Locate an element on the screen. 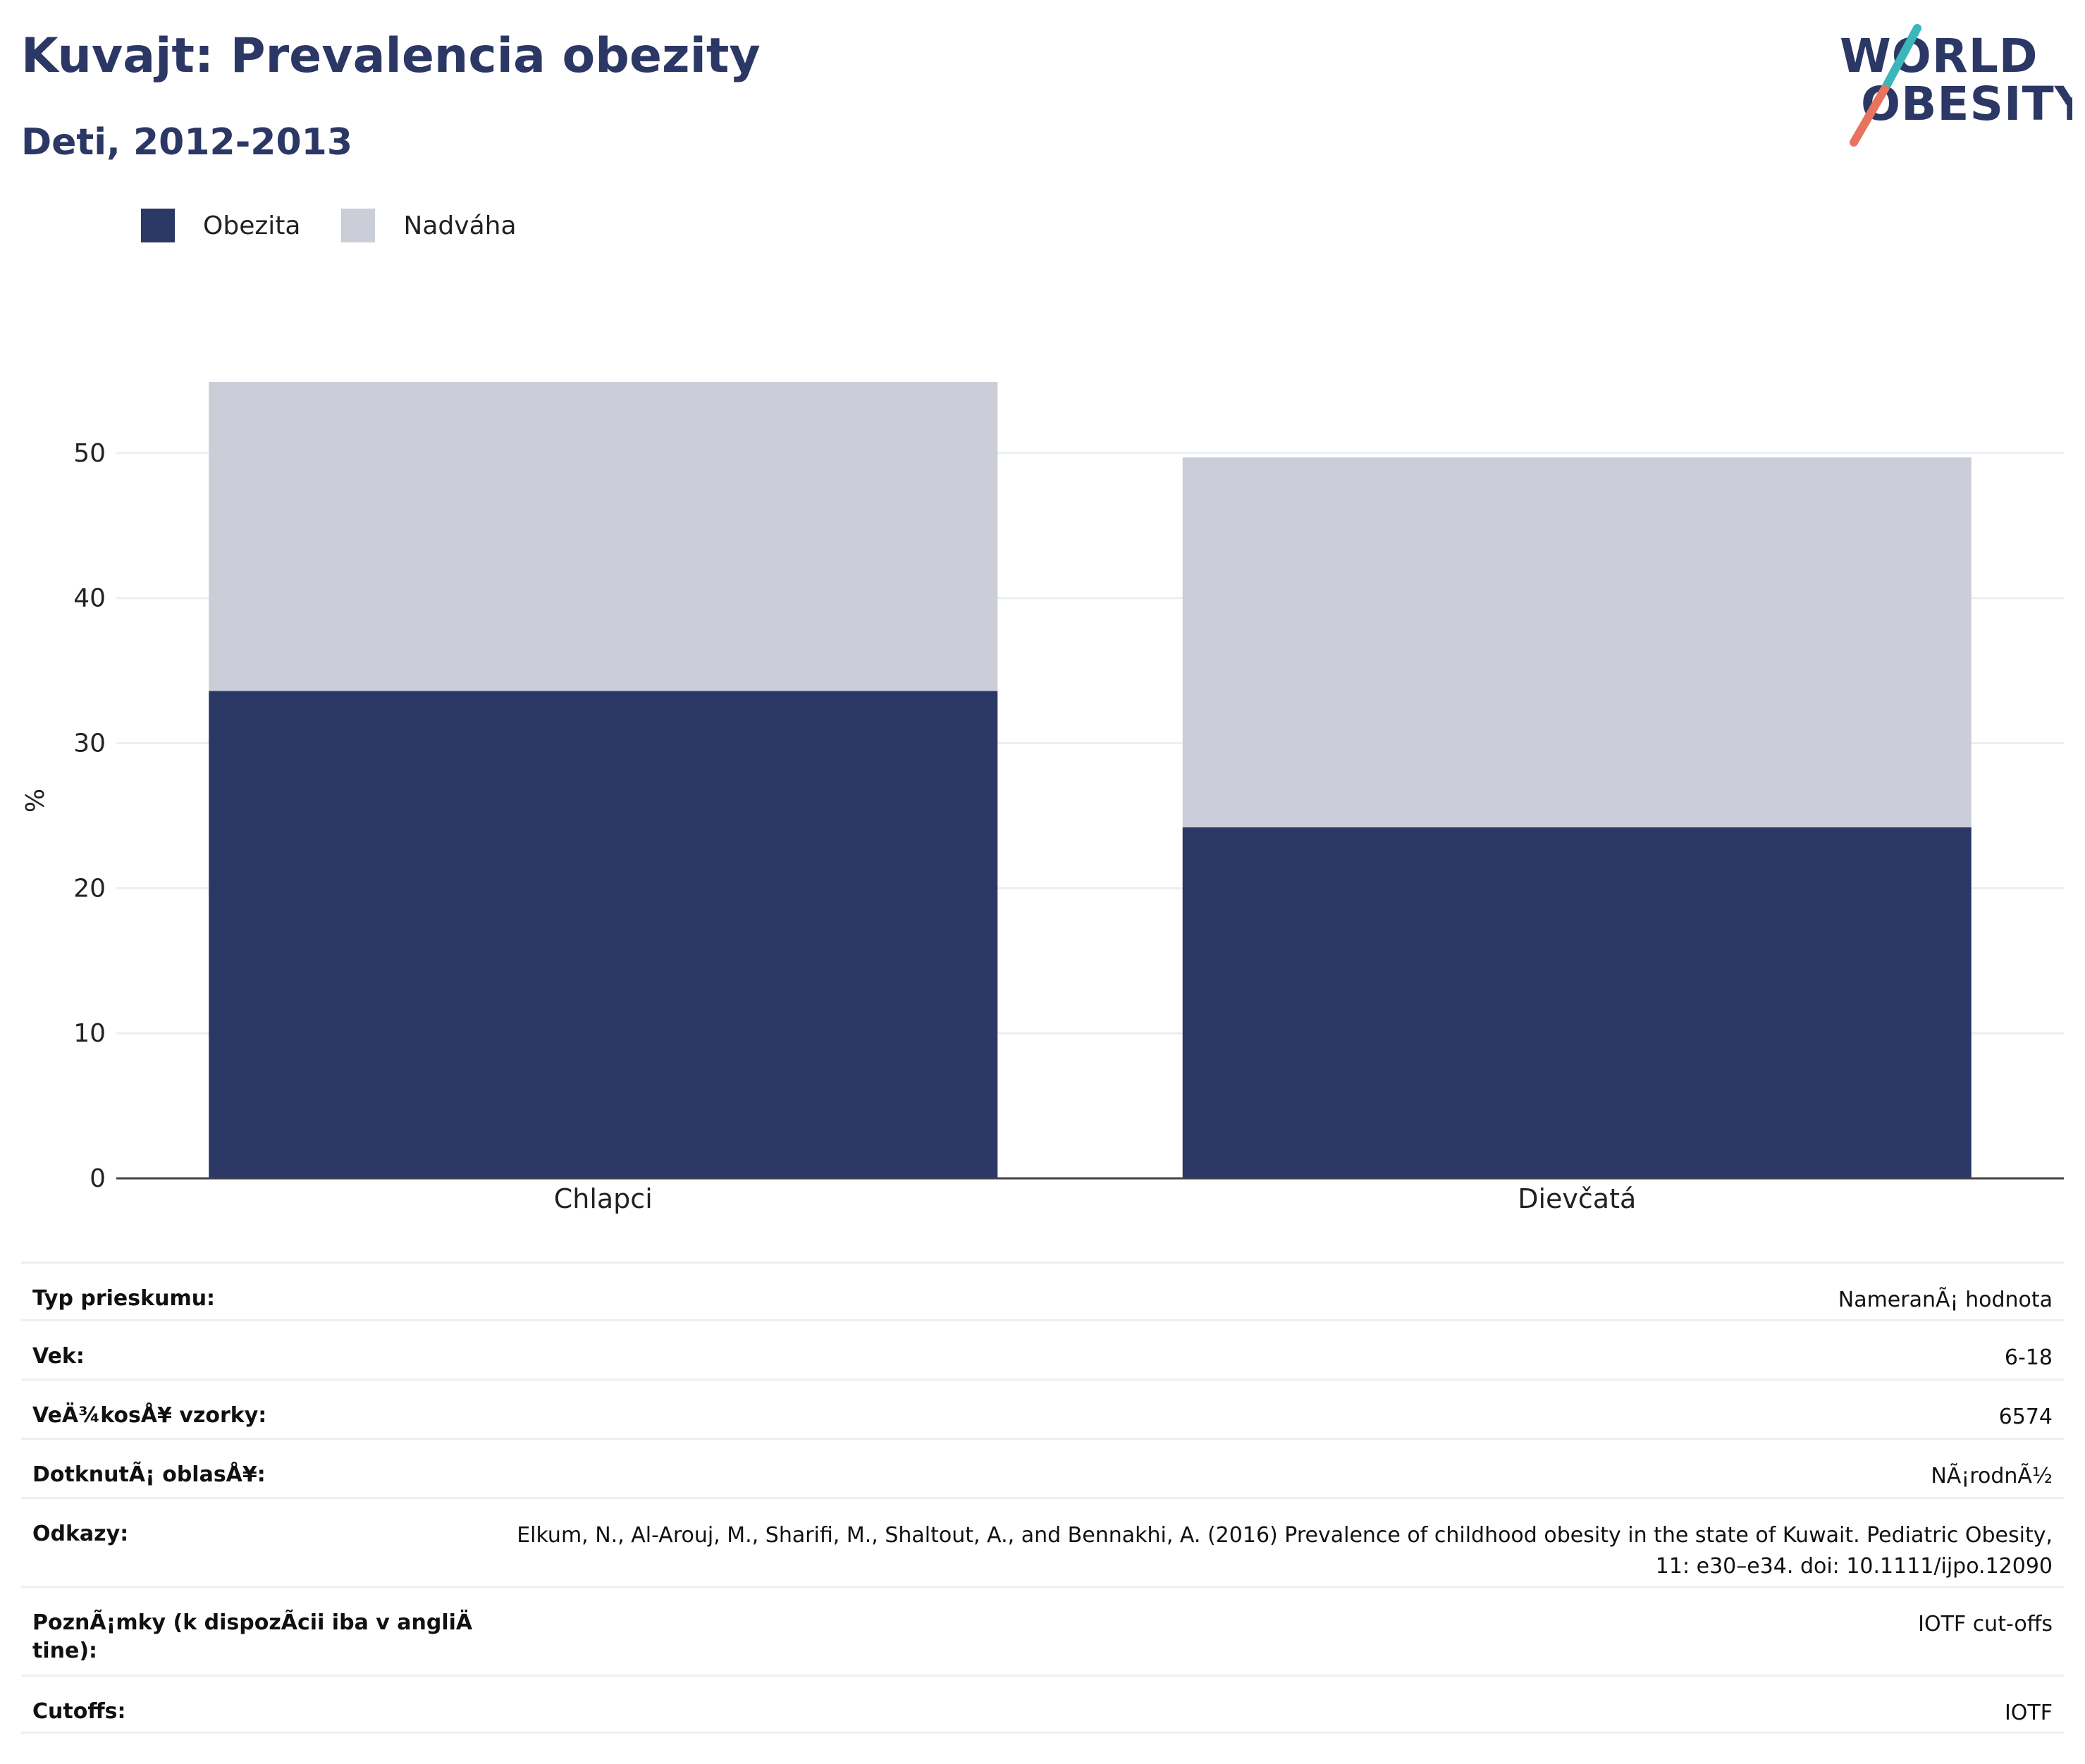 The width and height of the screenshot is (2085, 1764). logo-word-world: WORLD is located at coordinates (1939, 56).